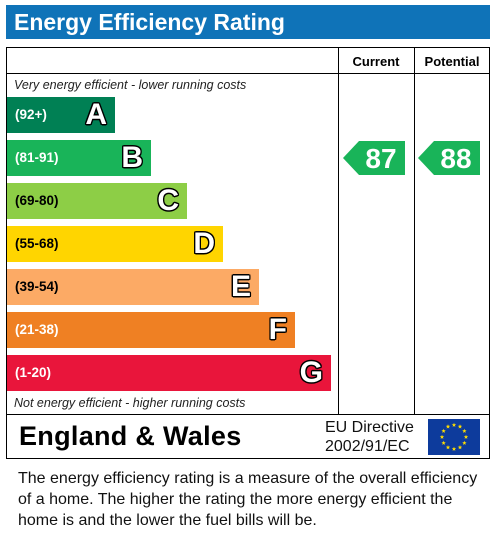  Describe the element at coordinates (151, 330) in the screenshot. I see `band-f: (21-38) F` at that location.